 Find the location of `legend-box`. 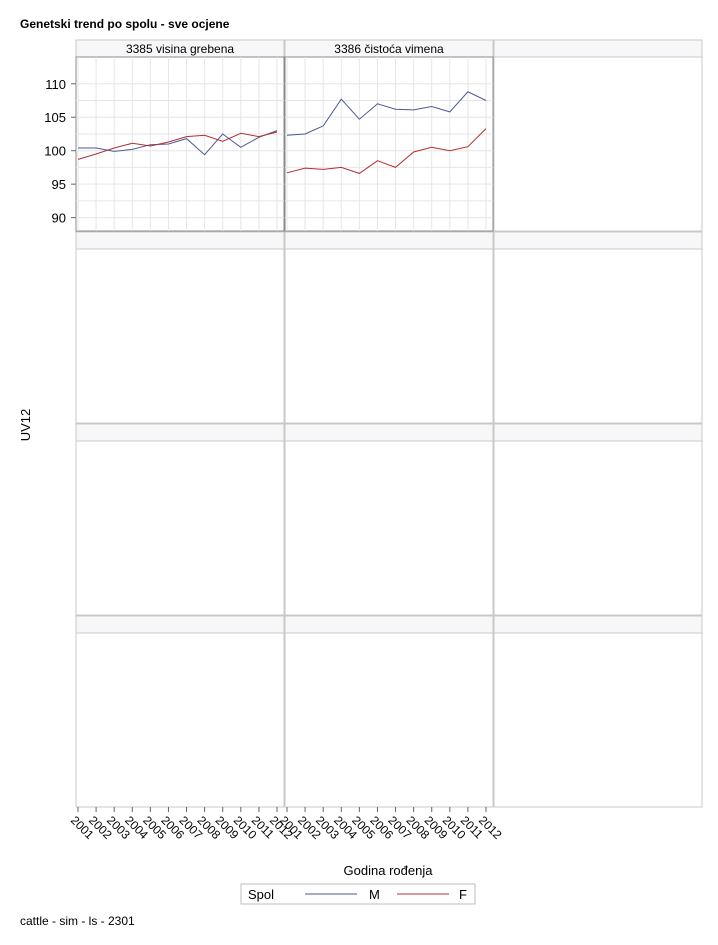

legend-box is located at coordinates (358, 894).